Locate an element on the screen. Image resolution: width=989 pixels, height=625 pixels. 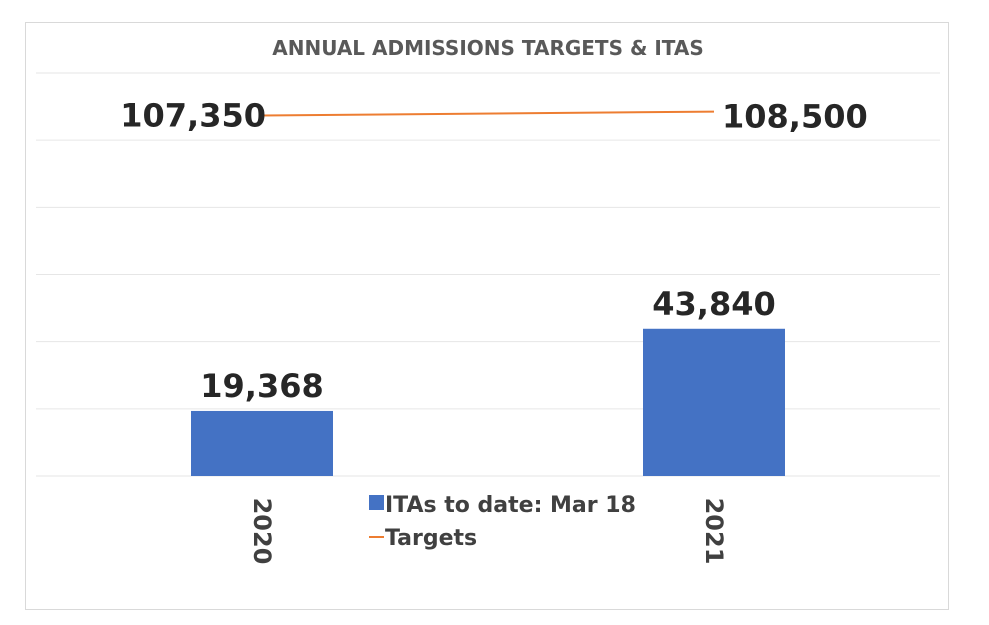
x-tick-2020: 2020 is located at coordinates (262, 531).